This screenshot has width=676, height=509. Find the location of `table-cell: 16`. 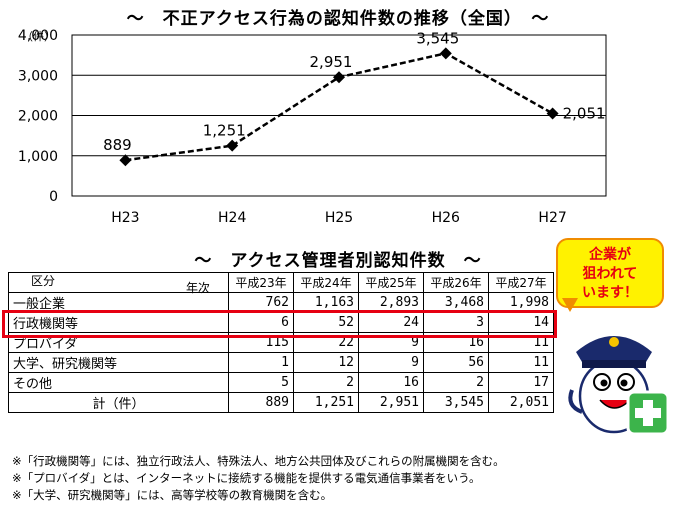

table-cell: 16 is located at coordinates (391, 382).